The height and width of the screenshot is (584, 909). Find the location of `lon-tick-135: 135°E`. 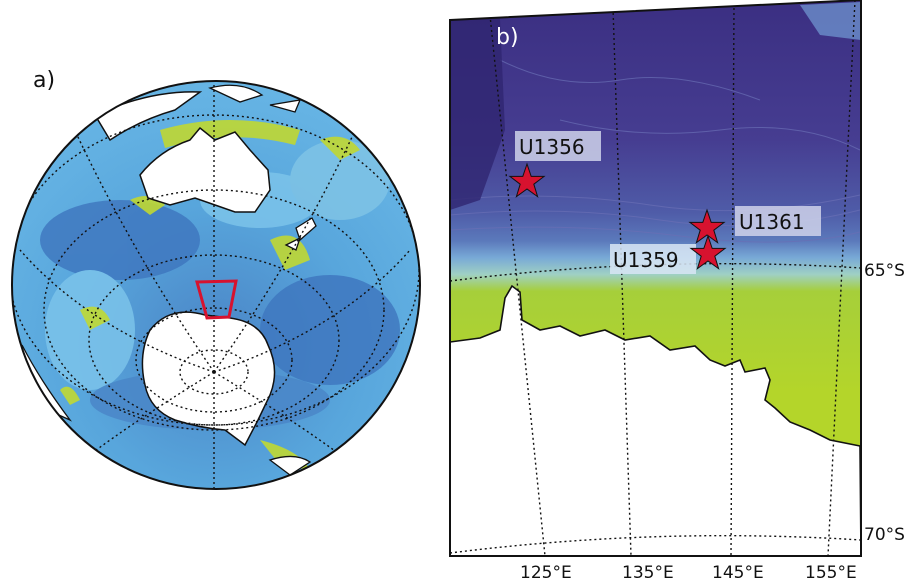

lon-tick-135: 135°E is located at coordinates (648, 573).